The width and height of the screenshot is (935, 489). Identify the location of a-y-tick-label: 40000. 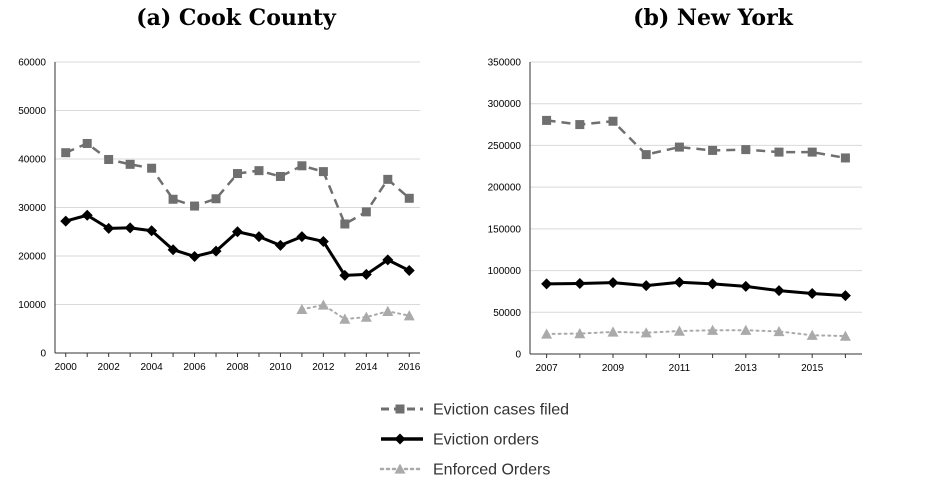
(32, 160).